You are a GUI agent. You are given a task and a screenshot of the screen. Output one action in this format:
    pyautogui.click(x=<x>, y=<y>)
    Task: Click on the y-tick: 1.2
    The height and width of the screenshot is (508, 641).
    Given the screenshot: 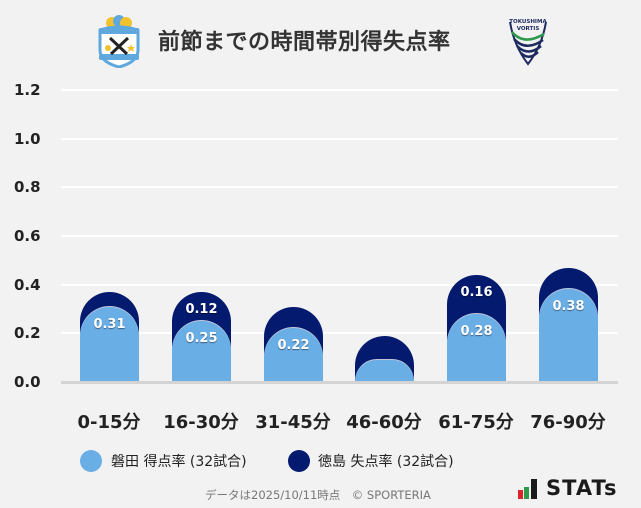 What is the action you would take?
    pyautogui.click(x=27, y=90)
    